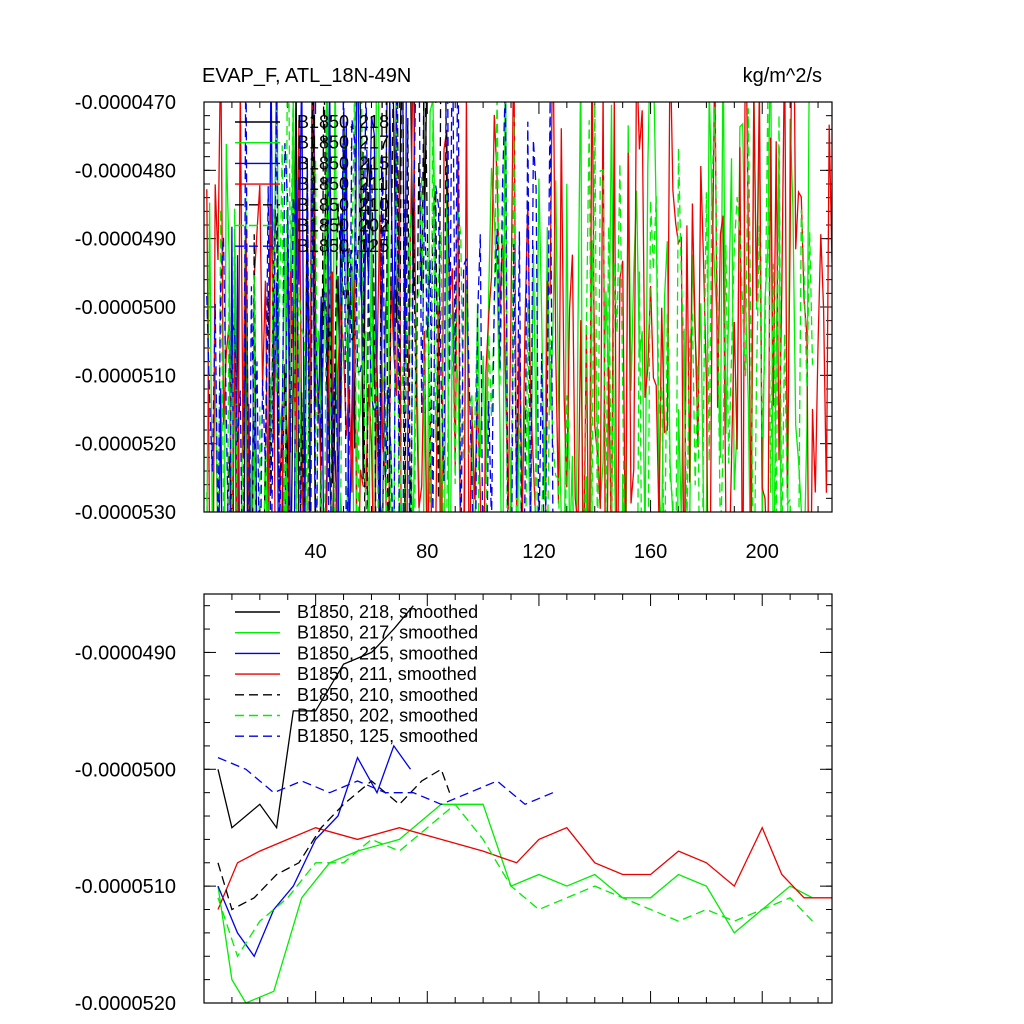 The image size is (1024, 1024). I want to click on units-label: kg/m^2/s, so click(782, 76).